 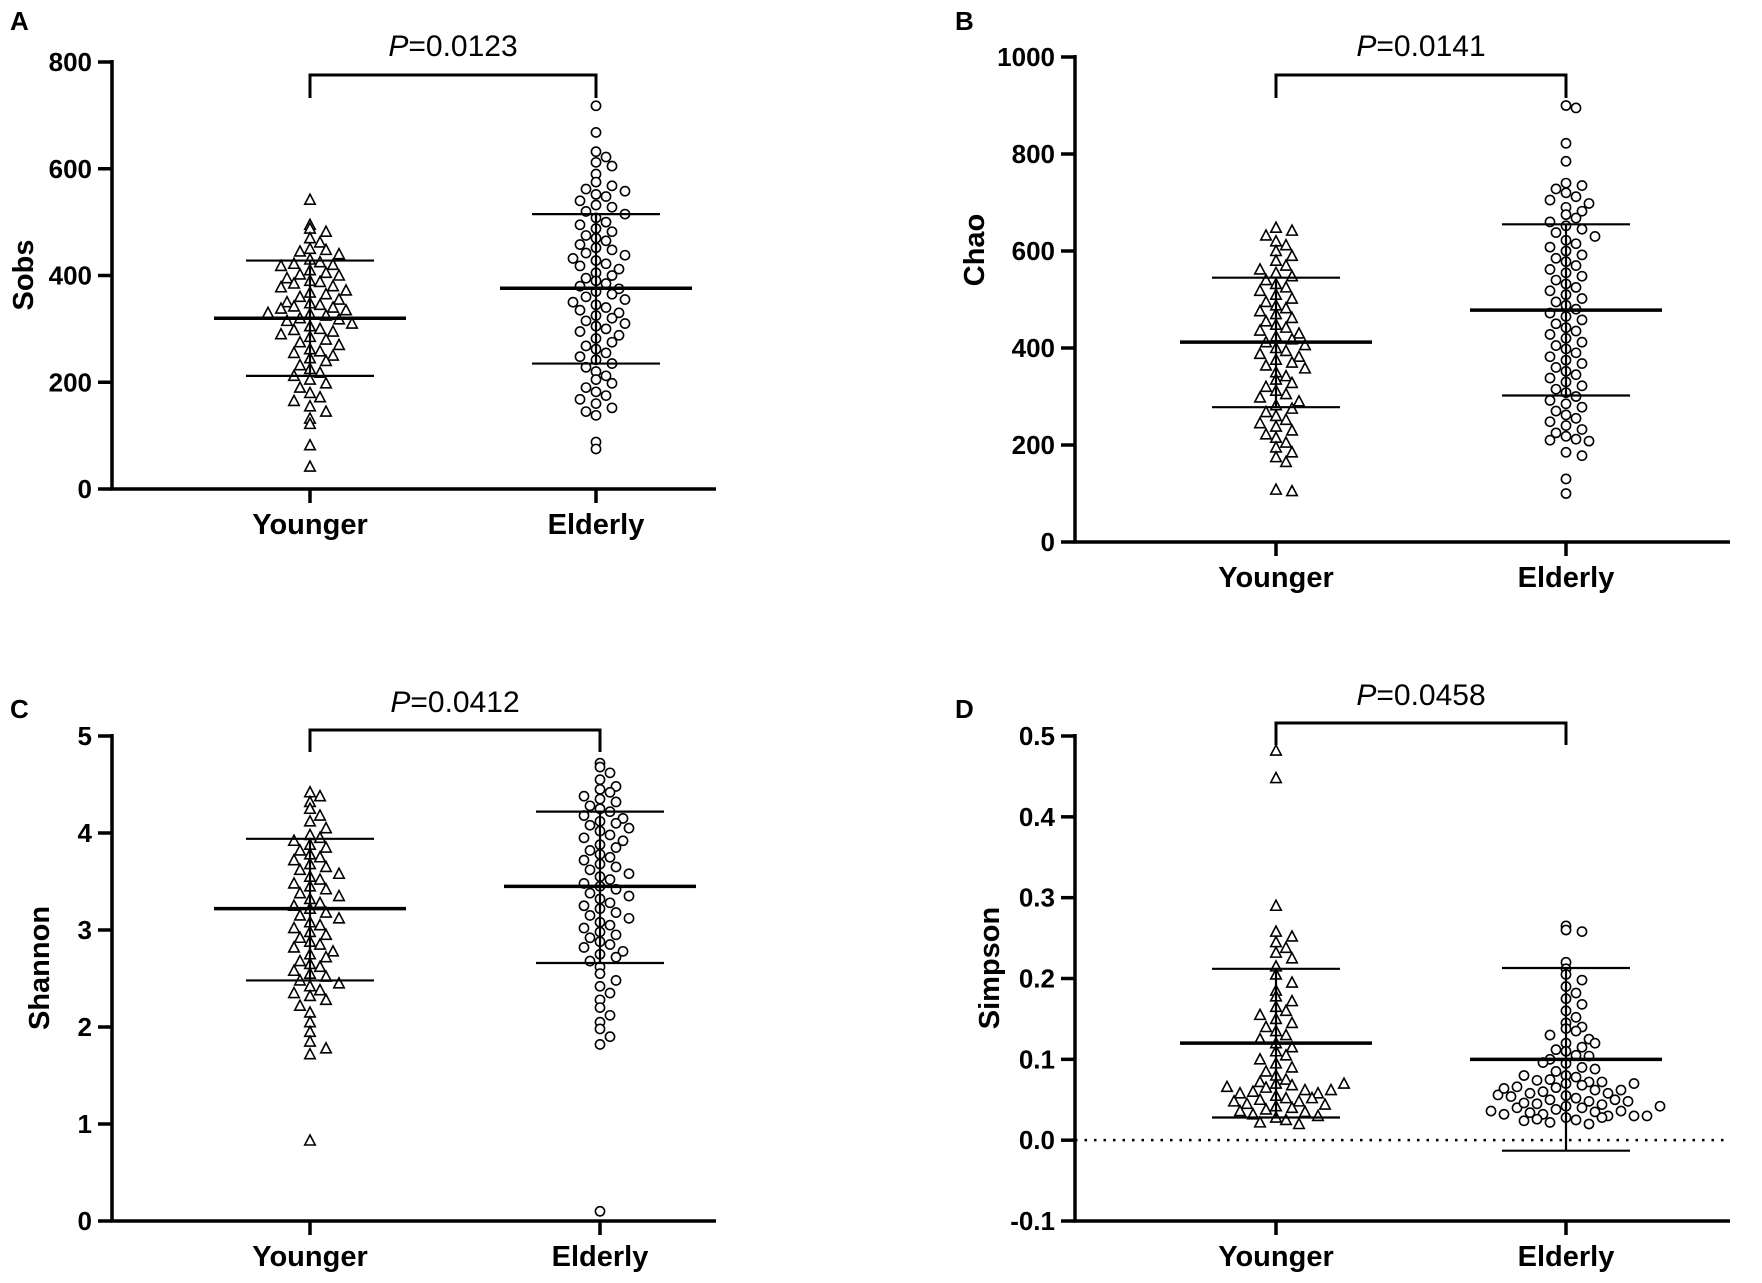 What do you see at coordinates (70, 62) in the screenshot?
I see `y-tick-label: 800` at bounding box center [70, 62].